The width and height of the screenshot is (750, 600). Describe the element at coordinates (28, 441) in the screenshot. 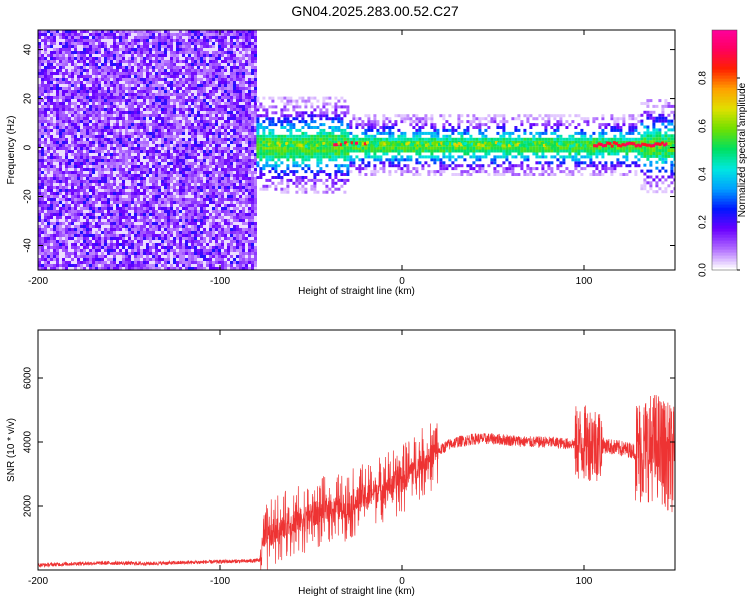

I see `y-tick-label: 4000` at that location.